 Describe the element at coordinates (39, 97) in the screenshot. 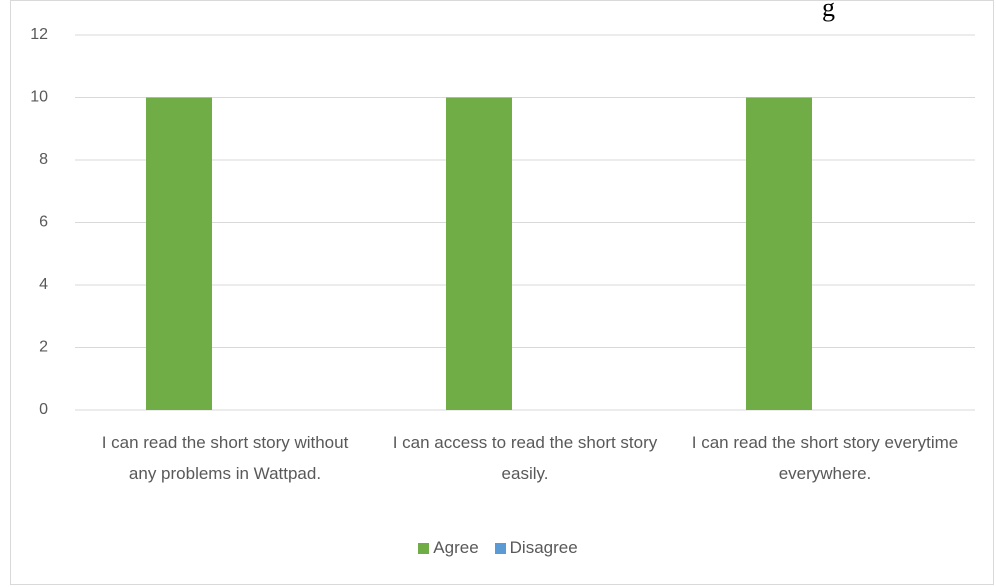

I see `y-tick-label: 10` at that location.